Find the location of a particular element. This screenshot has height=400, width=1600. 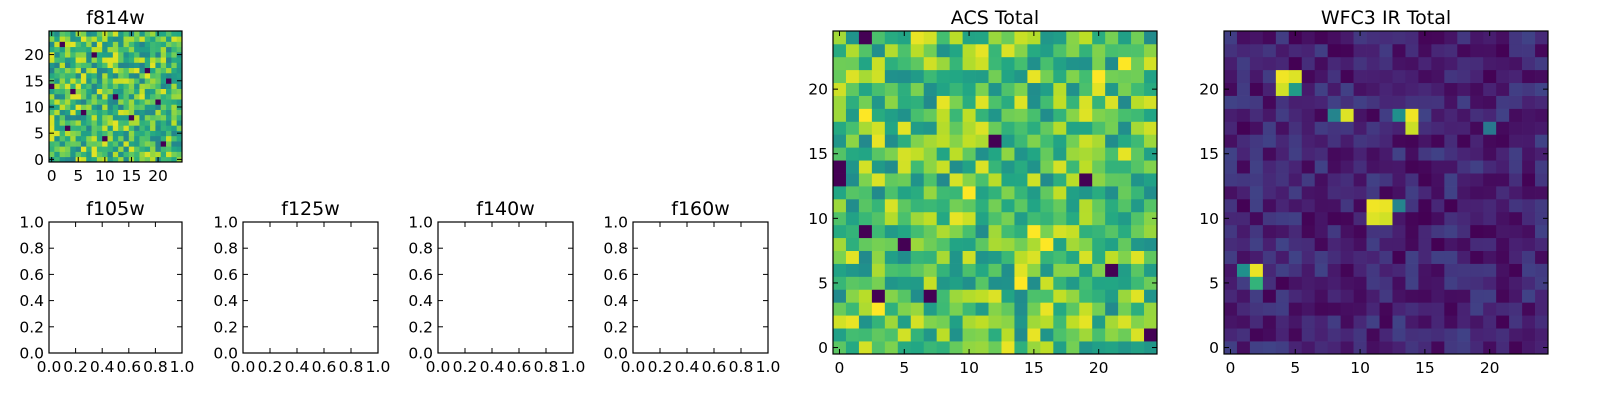

axes-frame-f140w is located at coordinates (505, 287).